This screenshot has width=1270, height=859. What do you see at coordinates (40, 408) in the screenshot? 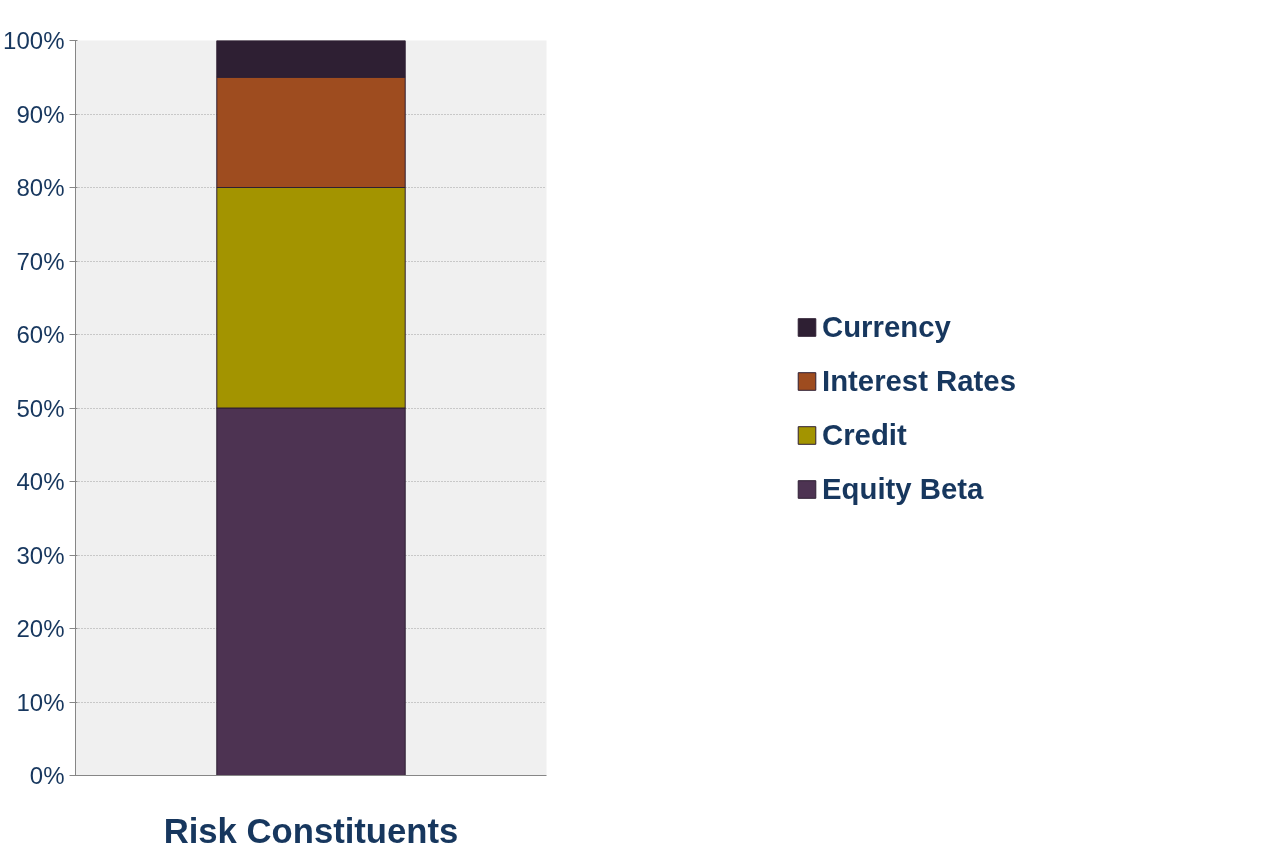
I see `y-tick-label: 50%` at bounding box center [40, 408].